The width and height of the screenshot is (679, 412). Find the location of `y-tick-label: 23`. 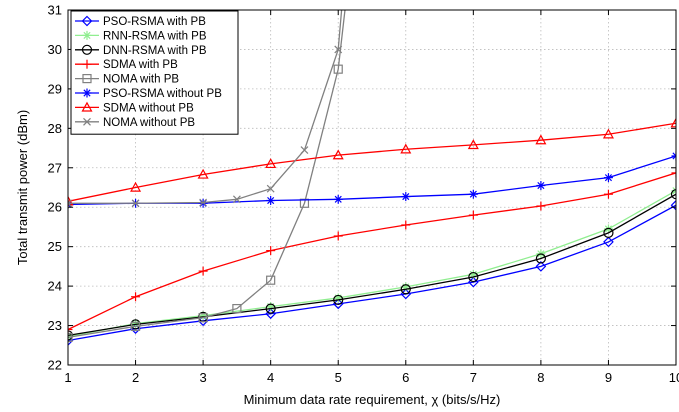

y-tick-label: 23 is located at coordinates (55, 325).